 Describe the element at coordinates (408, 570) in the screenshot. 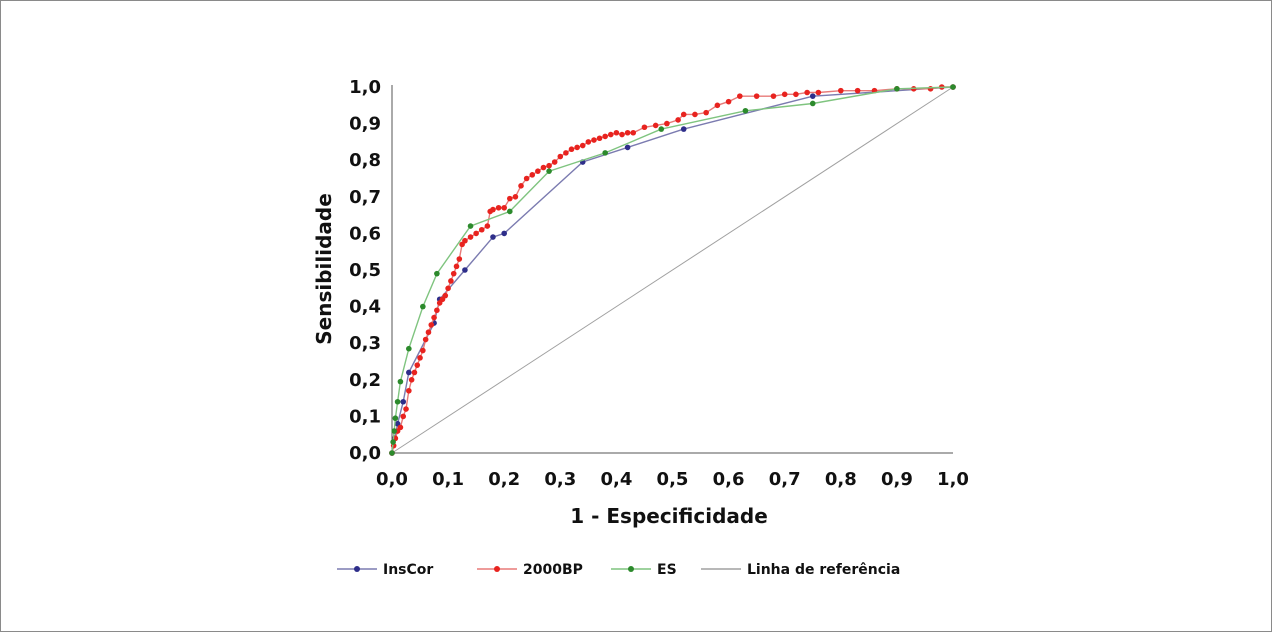

I see `legend-label: InsCor` at that location.